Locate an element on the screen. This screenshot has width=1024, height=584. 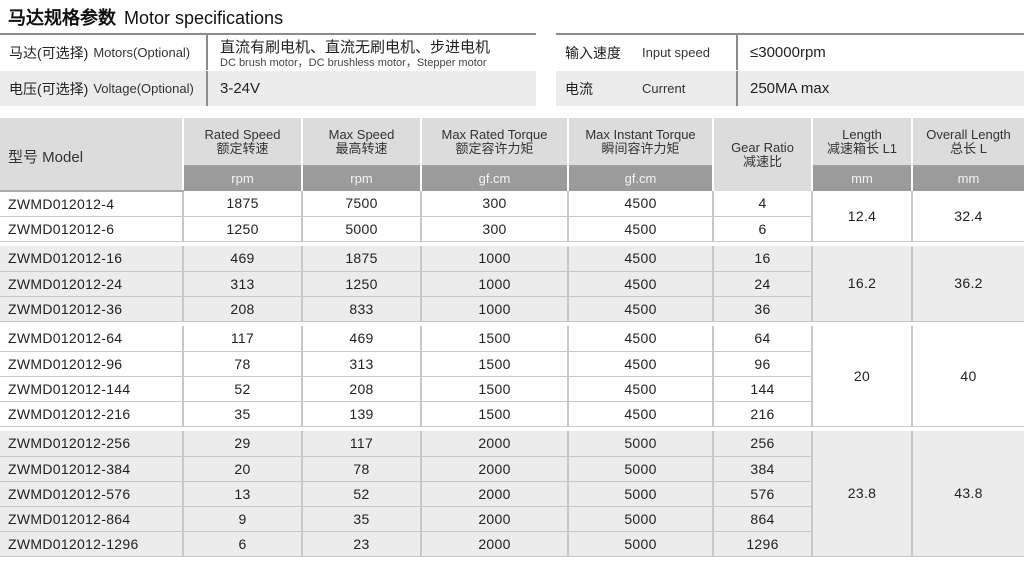
model-header: 型号 Model is located at coordinates (91, 155).